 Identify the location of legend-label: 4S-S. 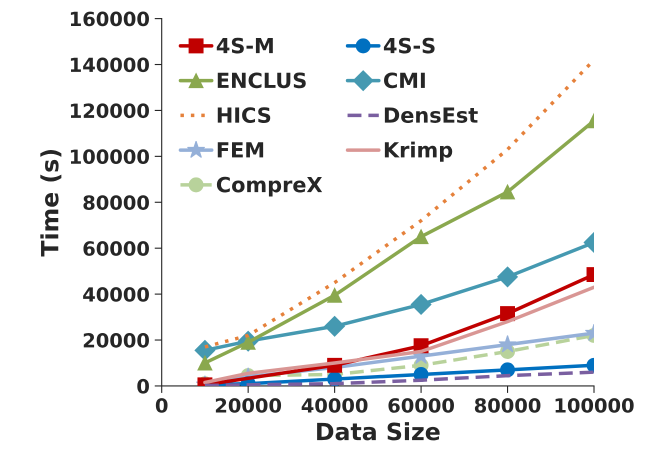
(409, 46).